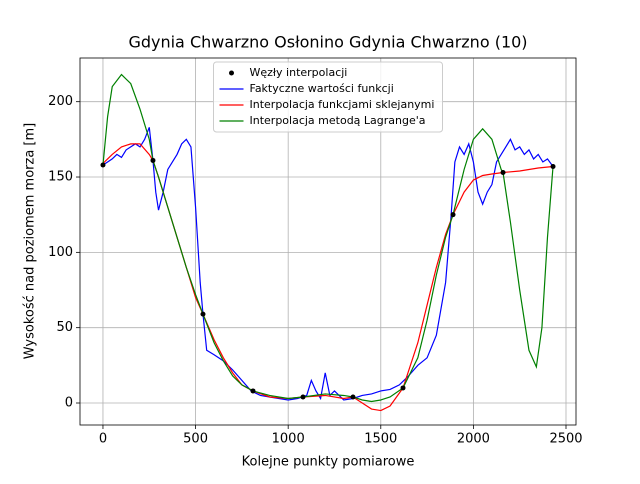 This screenshot has width=640, height=484. Describe the element at coordinates (565, 439) in the screenshot. I see `x-tick-label: 2500` at that location.